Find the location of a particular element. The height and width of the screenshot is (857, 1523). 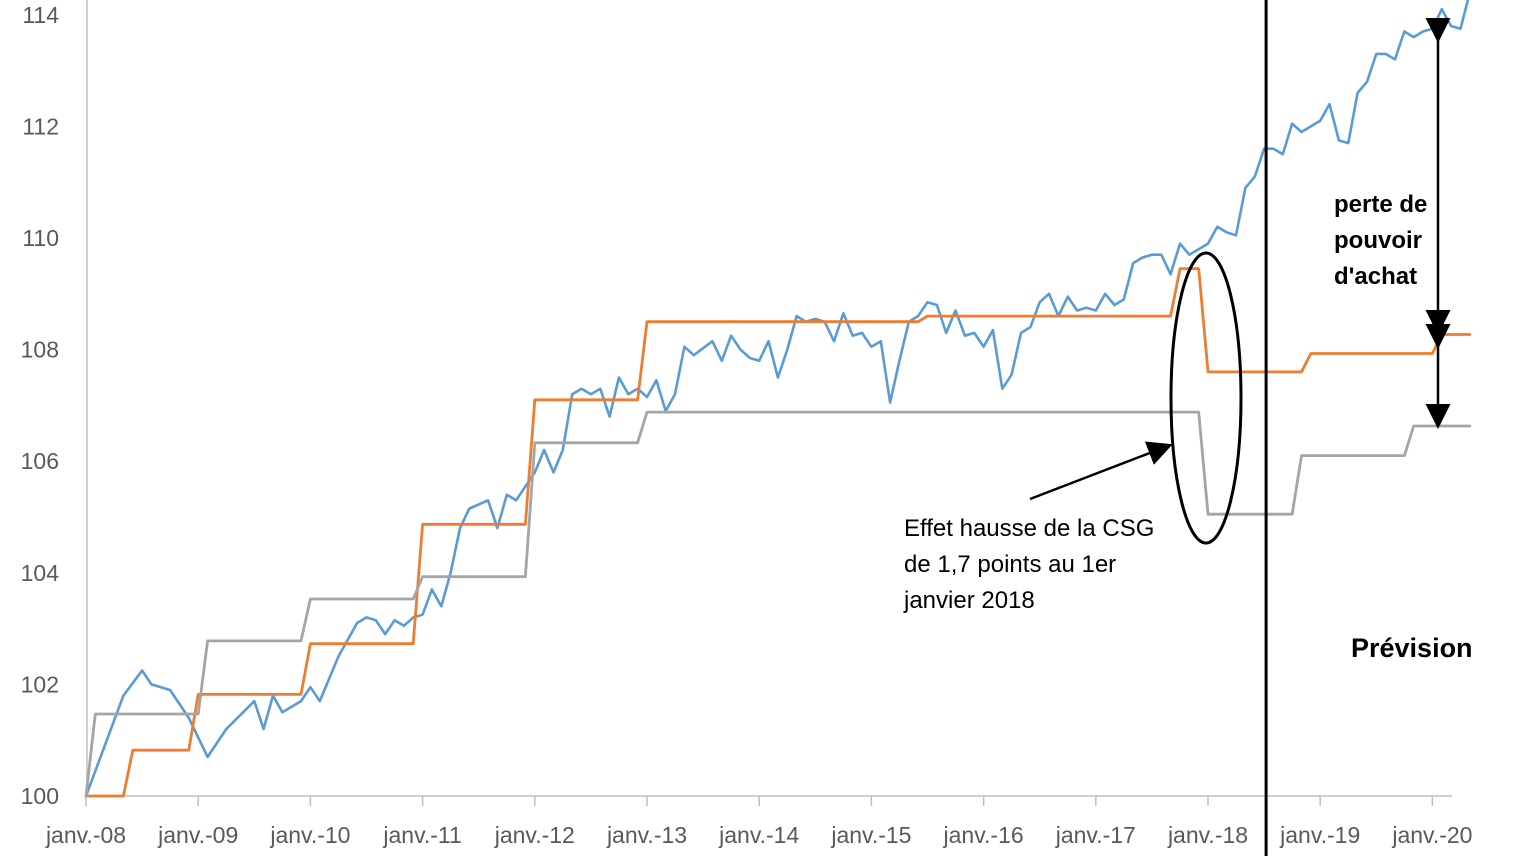

y-tick-label: 110 is located at coordinates (40, 238).